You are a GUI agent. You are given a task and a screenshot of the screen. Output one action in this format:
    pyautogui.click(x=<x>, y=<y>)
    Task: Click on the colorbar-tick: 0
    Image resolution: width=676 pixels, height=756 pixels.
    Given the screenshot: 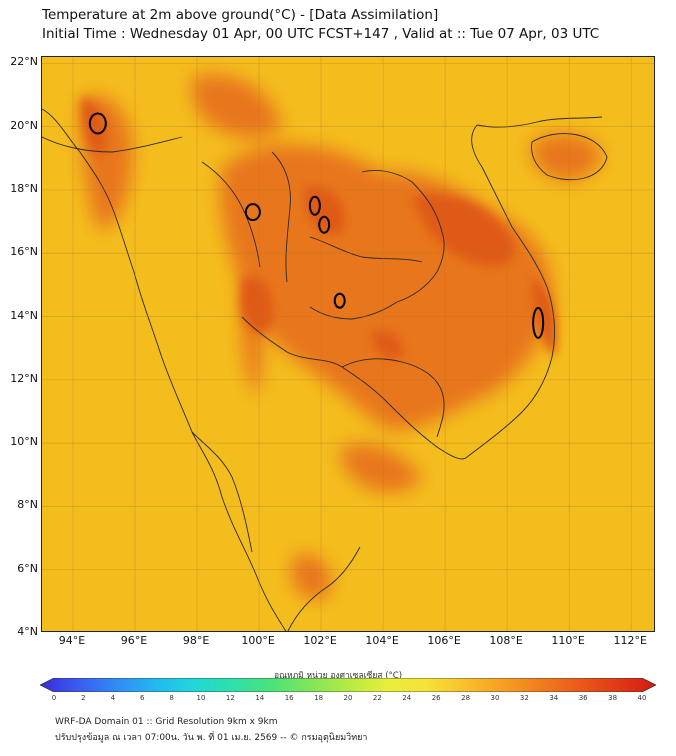 What is the action you would take?
    pyautogui.click(x=54, y=698)
    